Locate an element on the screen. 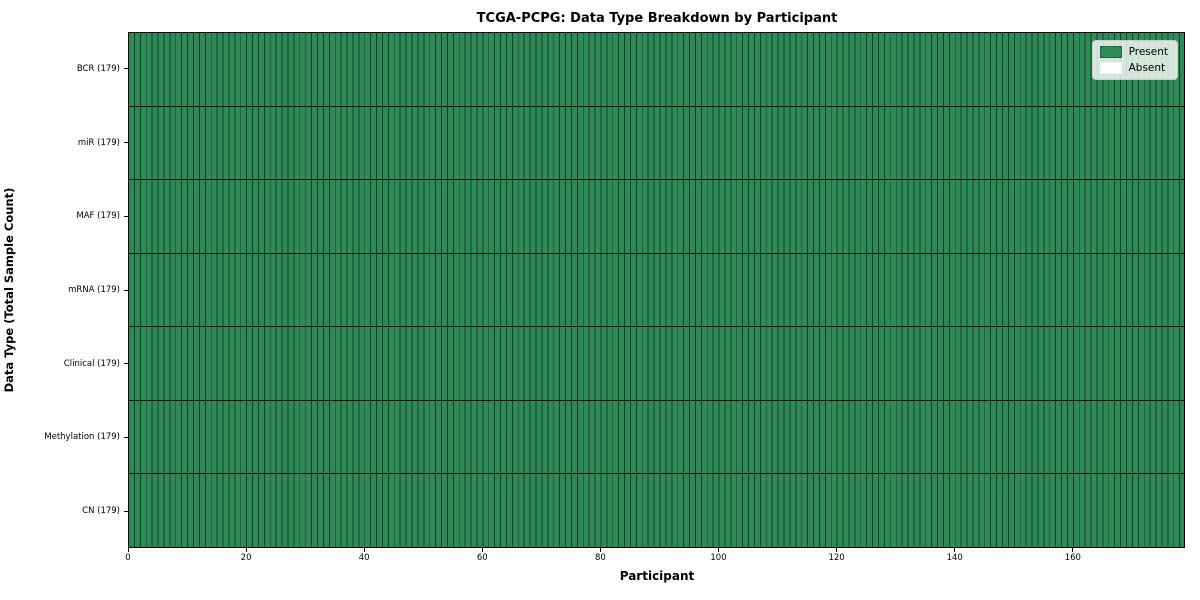 This screenshot has width=1200, height=600. heatmap-row-mRNA is located at coordinates (656, 290).